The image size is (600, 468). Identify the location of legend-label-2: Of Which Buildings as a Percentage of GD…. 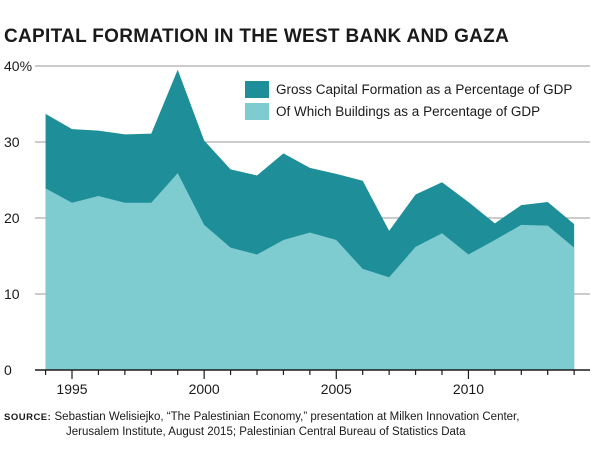
(408, 111).